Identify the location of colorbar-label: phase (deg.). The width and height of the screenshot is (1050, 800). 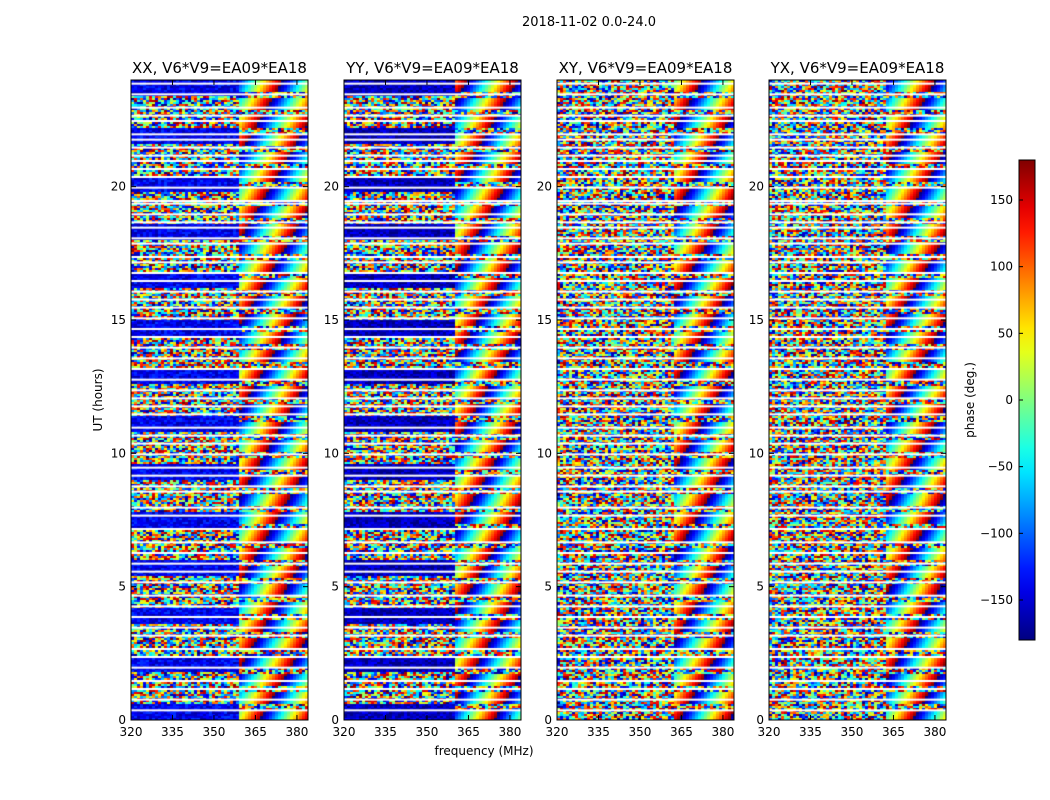
(970, 400).